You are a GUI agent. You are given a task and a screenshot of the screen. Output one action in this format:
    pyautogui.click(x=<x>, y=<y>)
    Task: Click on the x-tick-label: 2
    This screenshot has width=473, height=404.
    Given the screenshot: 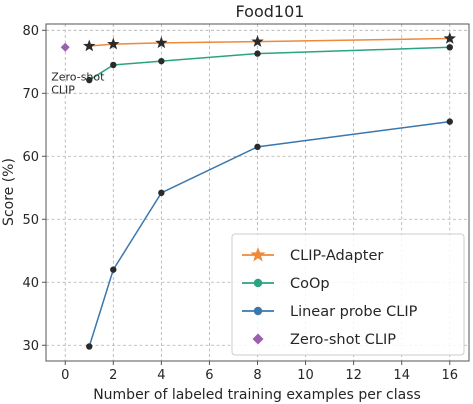 What is the action you would take?
    pyautogui.click(x=113, y=375)
    